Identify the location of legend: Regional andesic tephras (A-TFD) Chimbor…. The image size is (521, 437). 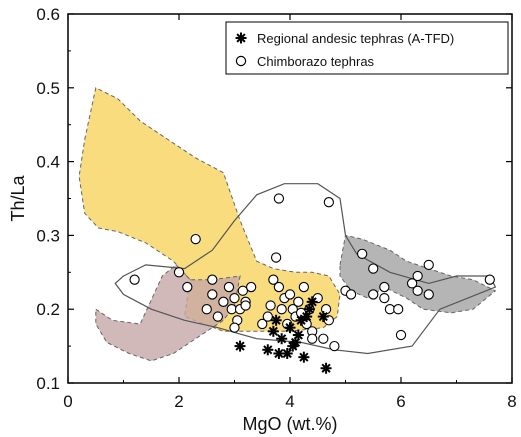
(367, 48).